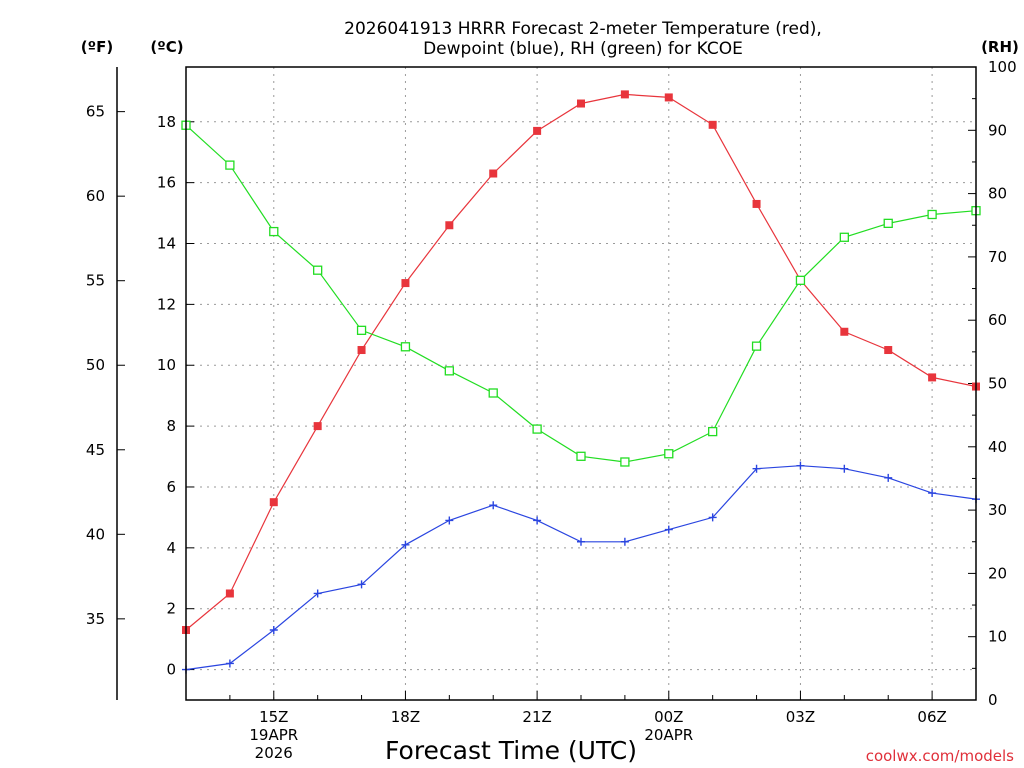  Describe the element at coordinates (166, 244) in the screenshot. I see `celsius-tick-label: 14` at that location.